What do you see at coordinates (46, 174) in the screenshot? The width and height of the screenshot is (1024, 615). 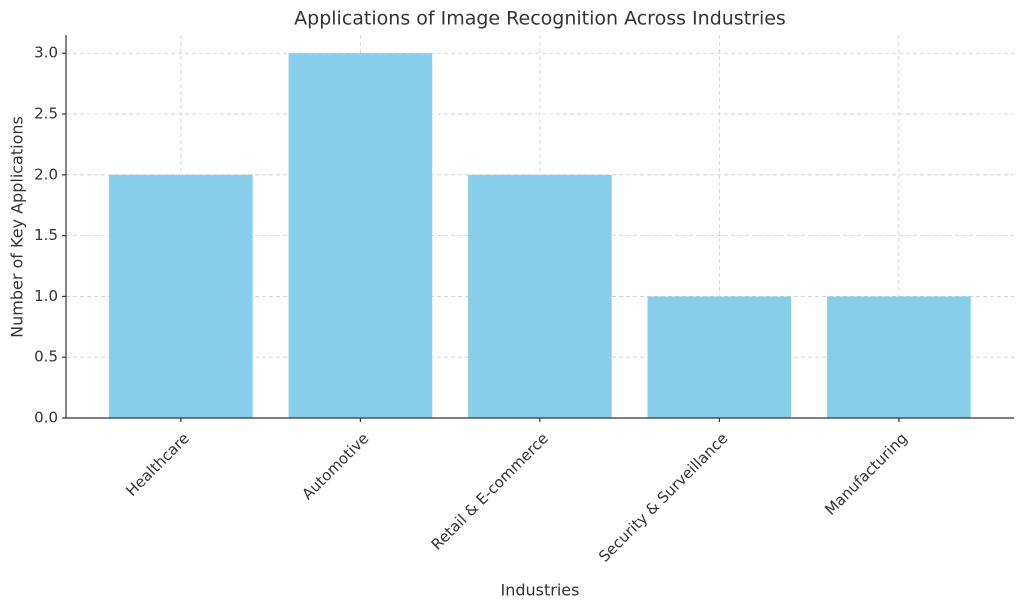 I see `y-tick-label: 2.0` at bounding box center [46, 174].